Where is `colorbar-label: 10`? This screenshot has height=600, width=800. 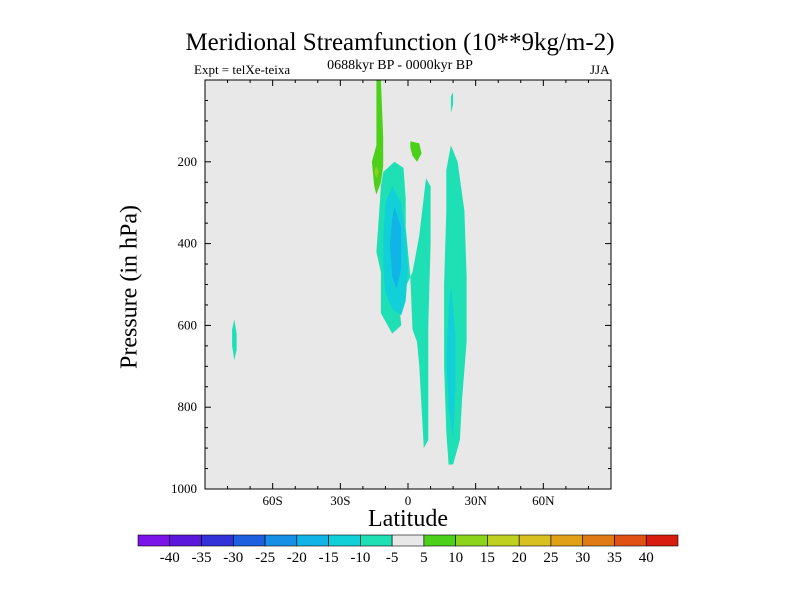
colorbar-label: 10 is located at coordinates (455, 558).